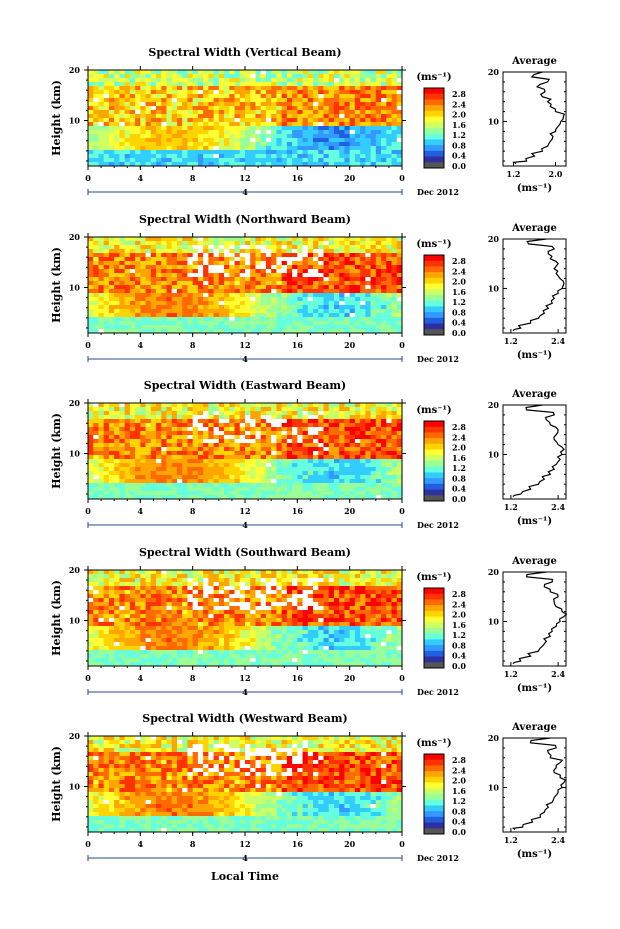 The image size is (620, 929). I want to click on colorbar-unit: (ms⁻¹), so click(433, 77).